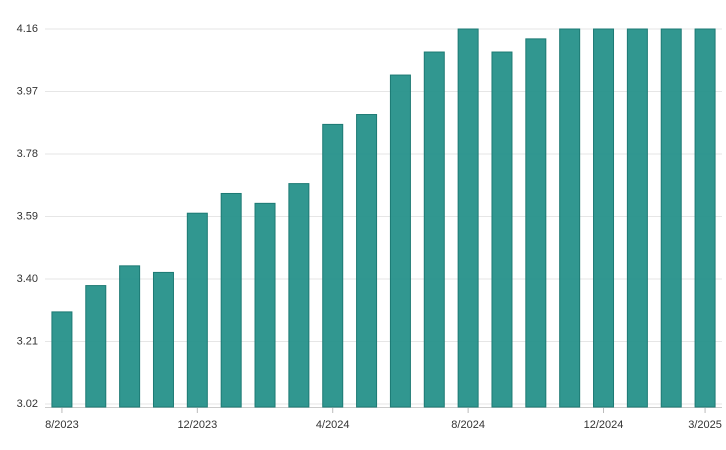  I want to click on x-tick-label: 8/2023, so click(62, 425).